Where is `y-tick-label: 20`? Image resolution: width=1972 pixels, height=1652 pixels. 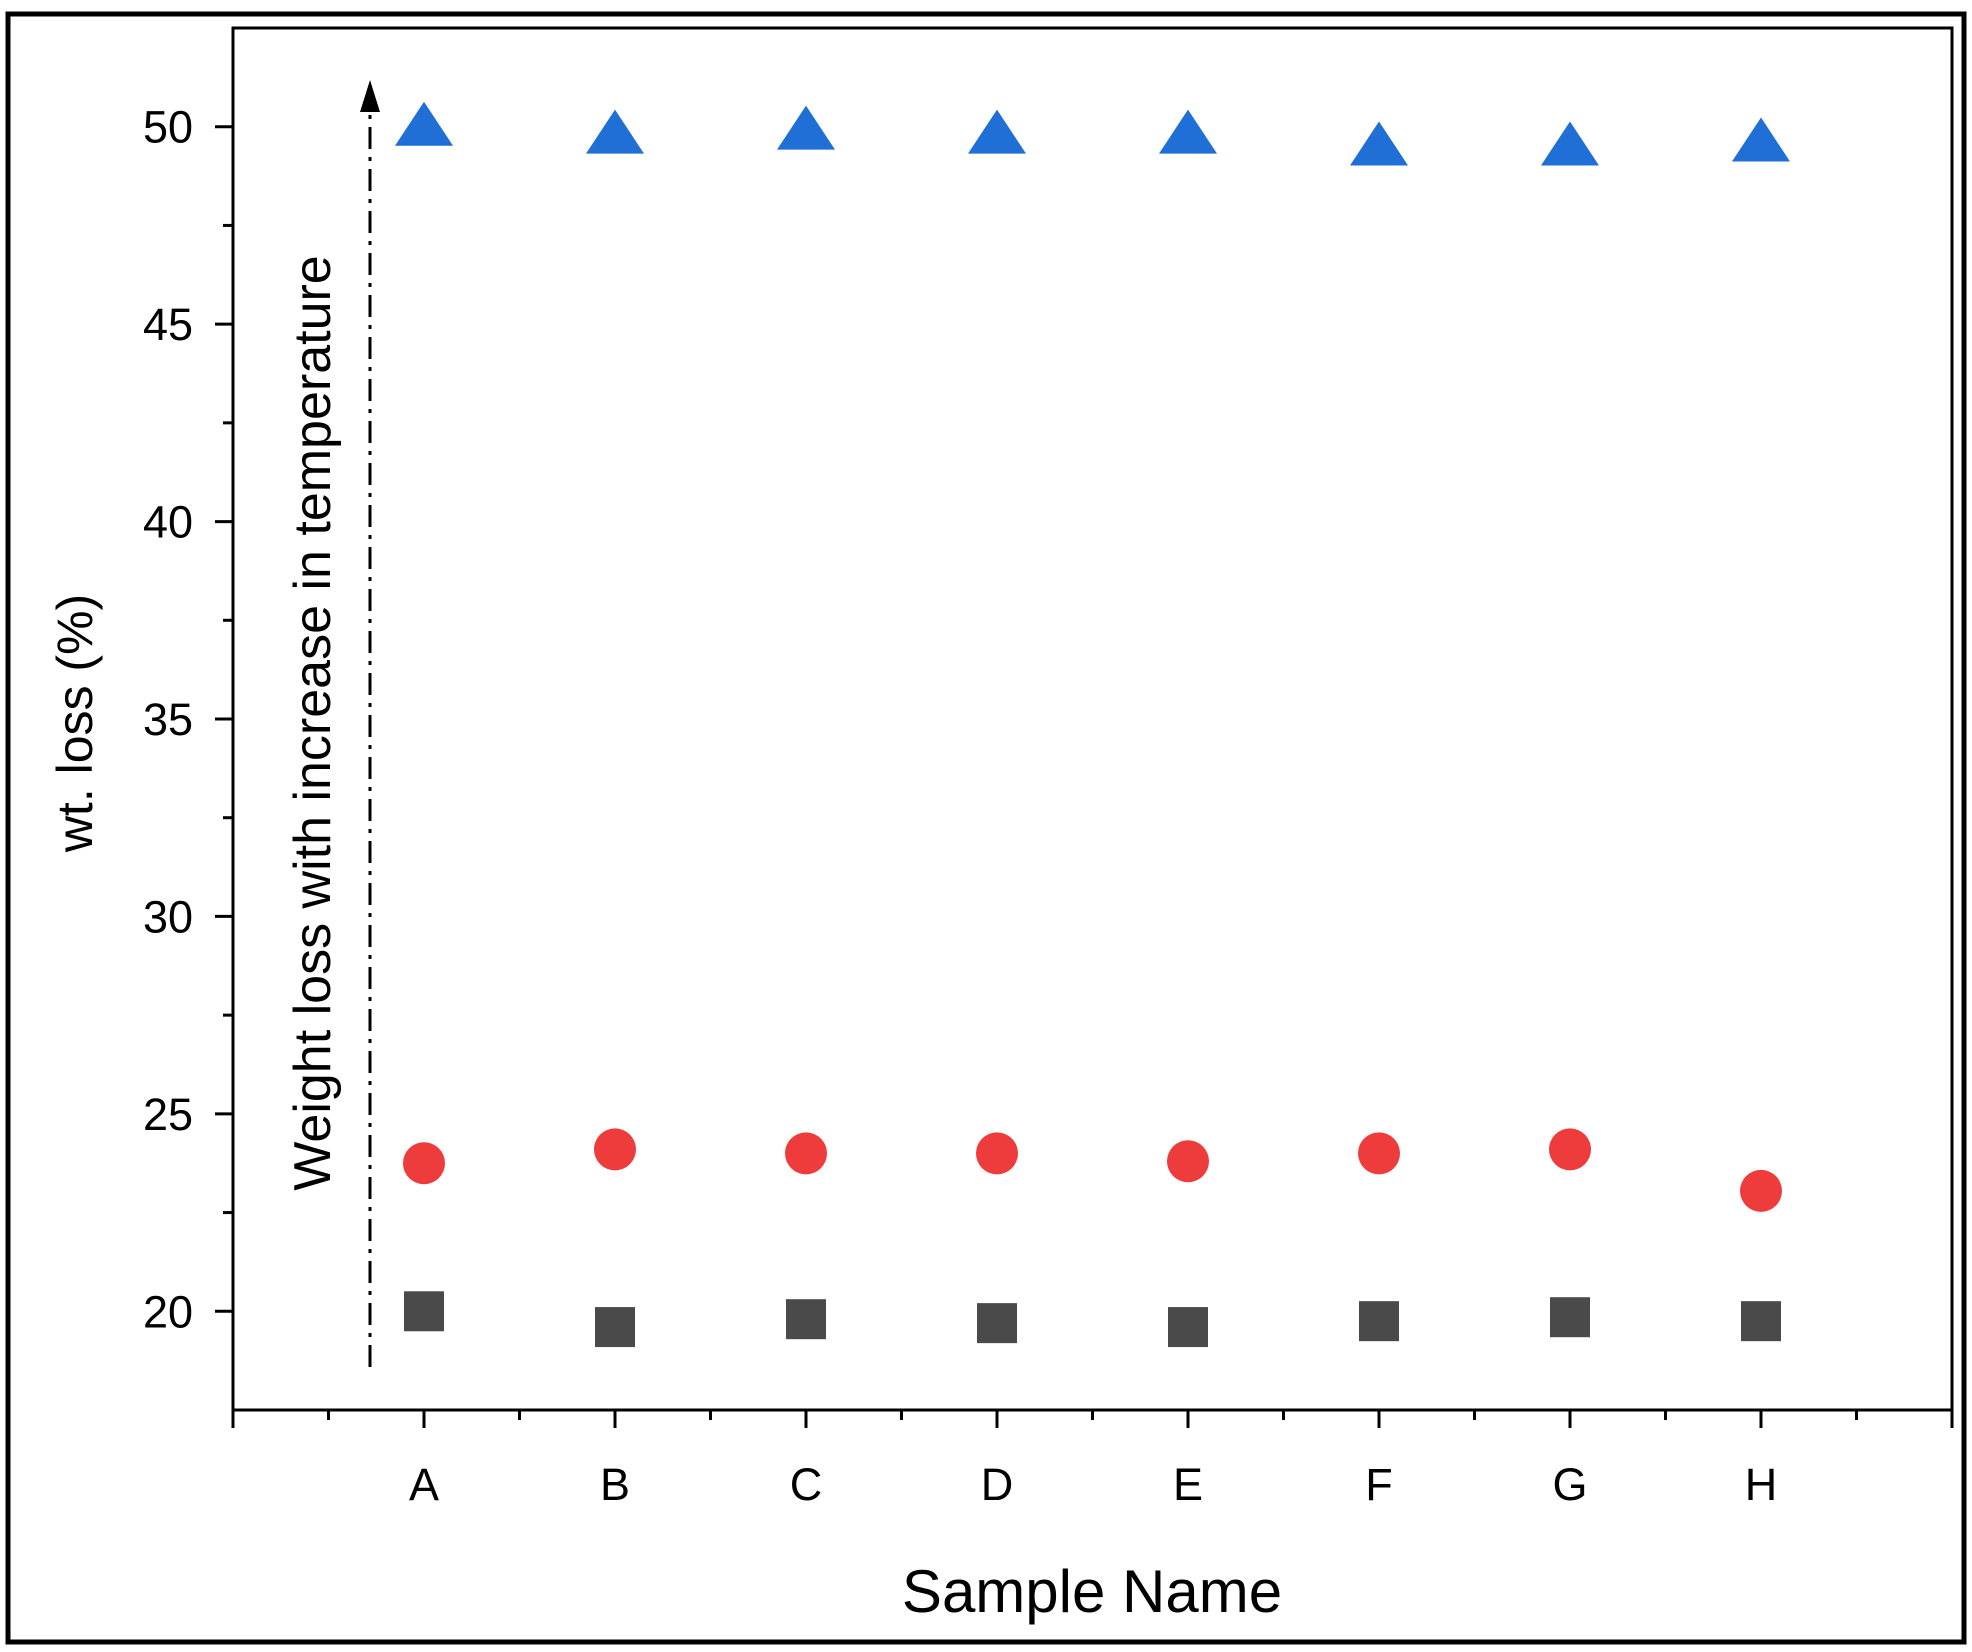
y-tick-label: 20 is located at coordinates (168, 1311).